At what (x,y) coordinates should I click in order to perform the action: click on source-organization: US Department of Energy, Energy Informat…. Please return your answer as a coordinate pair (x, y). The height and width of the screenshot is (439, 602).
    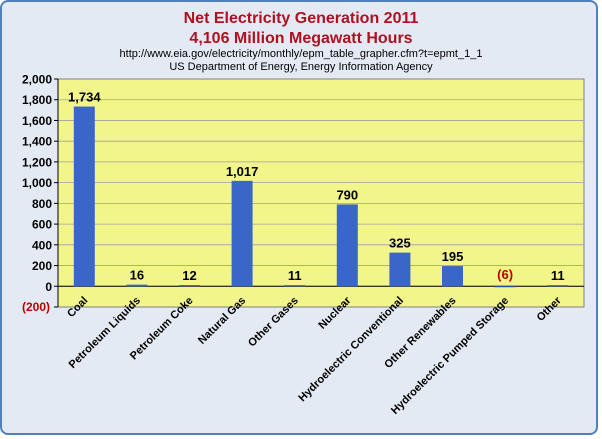
    Looking at the image, I should click on (301, 67).